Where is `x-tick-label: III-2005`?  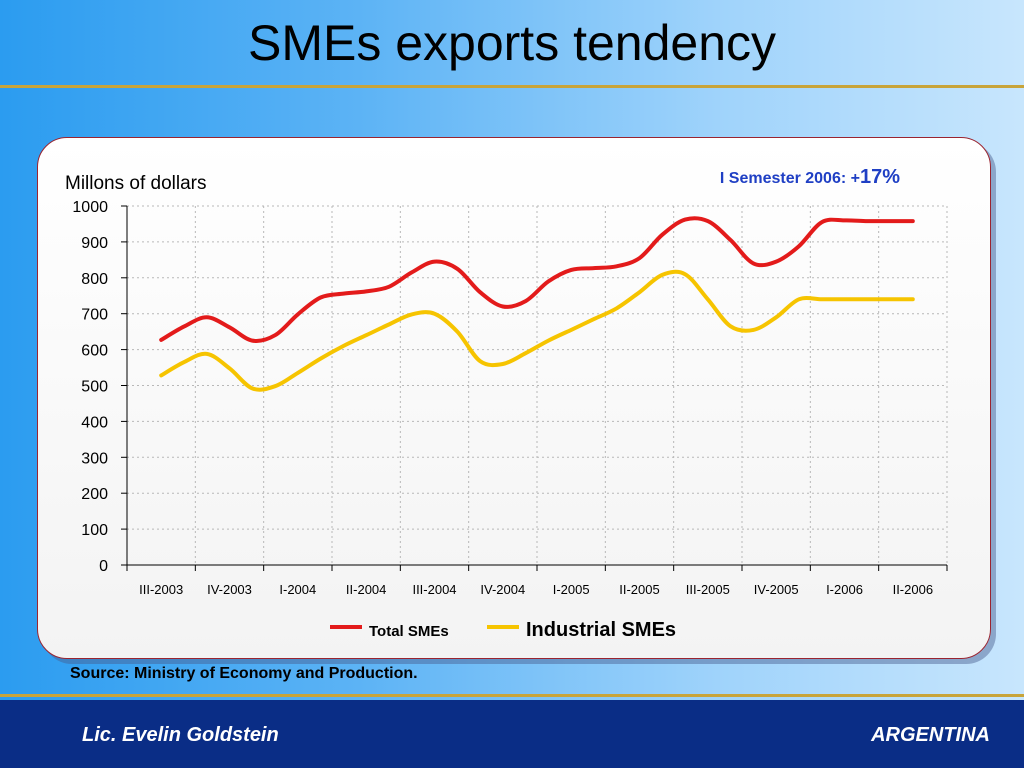
x-tick-label: III-2005 is located at coordinates (708, 589).